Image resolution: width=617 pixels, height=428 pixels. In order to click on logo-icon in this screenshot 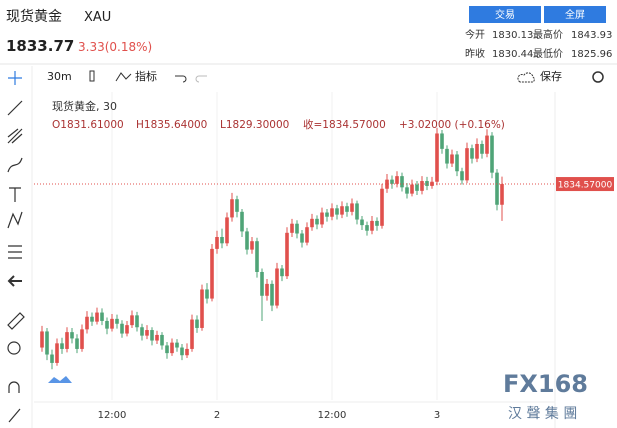, I will do `click(60, 379)`.